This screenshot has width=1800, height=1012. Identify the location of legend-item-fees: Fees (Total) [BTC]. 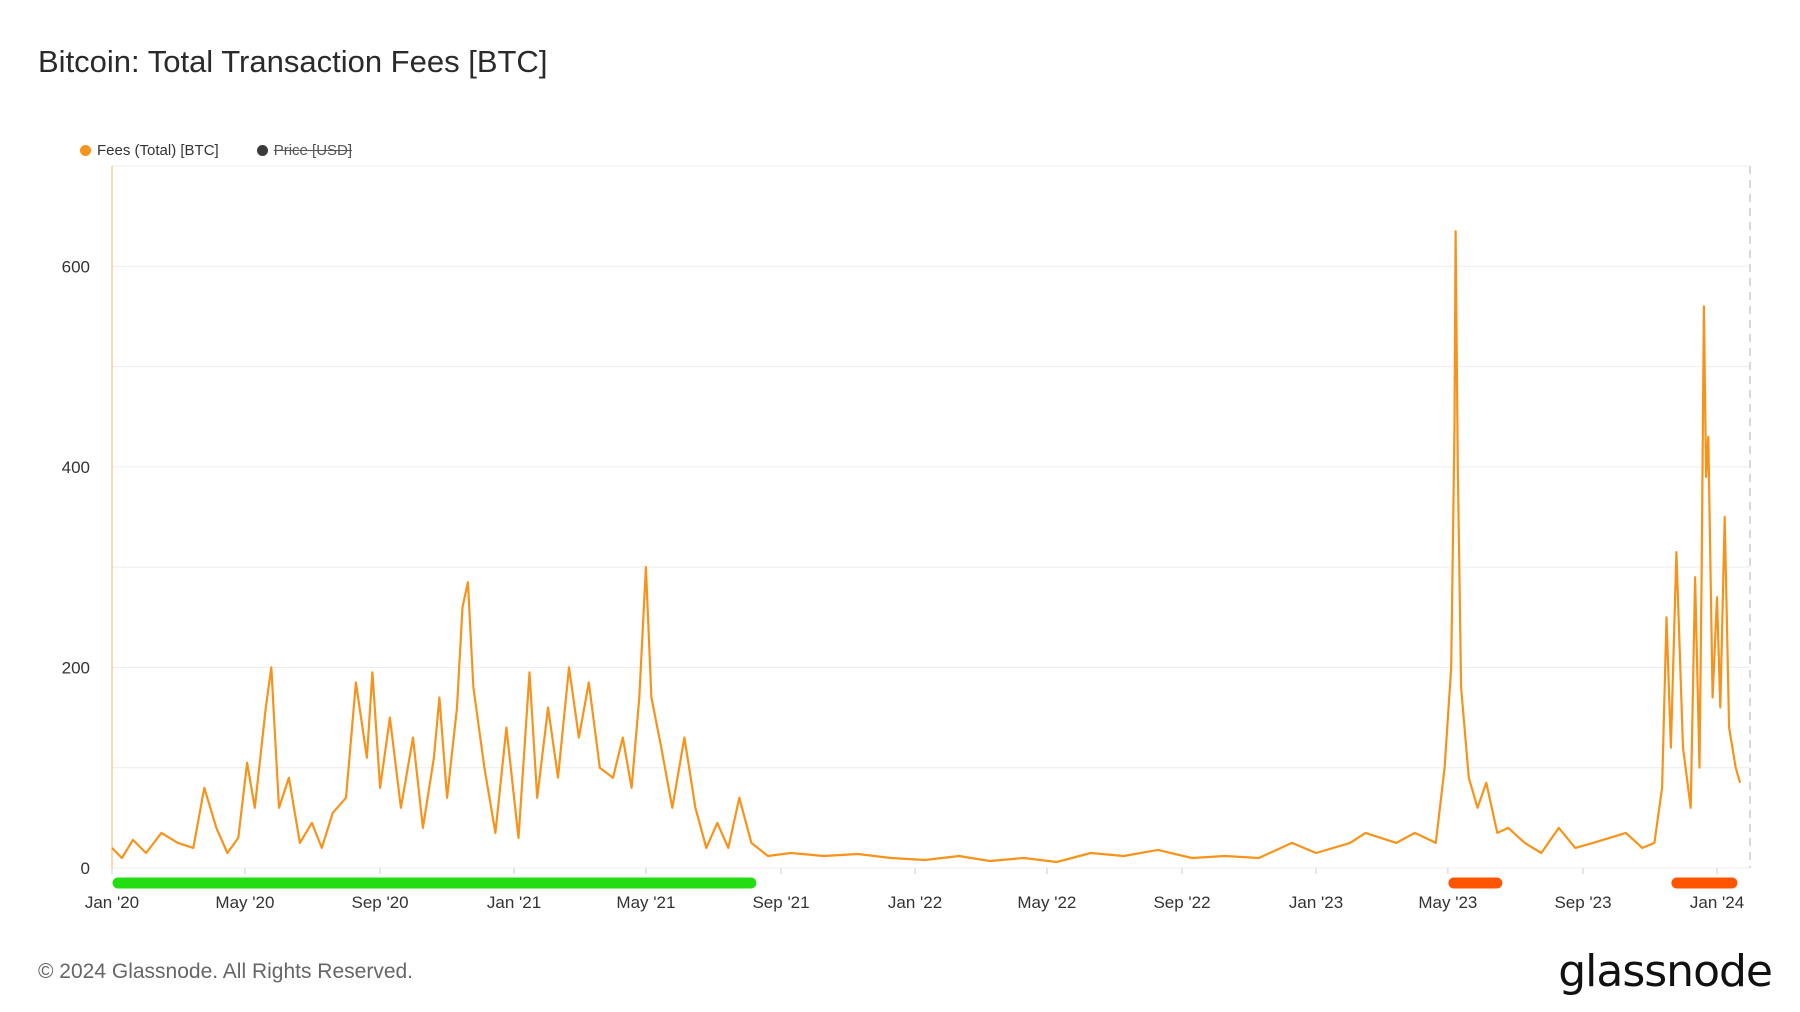
(149, 150).